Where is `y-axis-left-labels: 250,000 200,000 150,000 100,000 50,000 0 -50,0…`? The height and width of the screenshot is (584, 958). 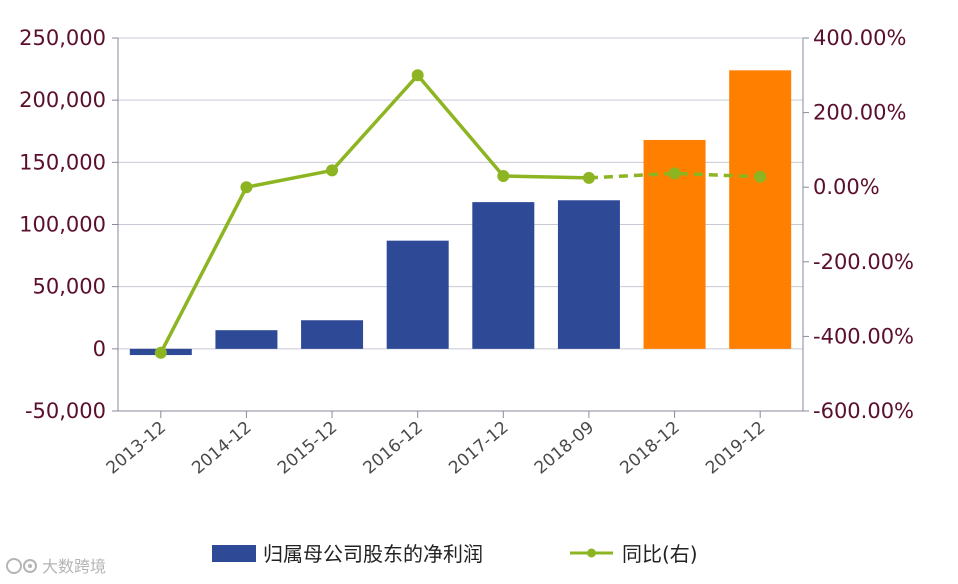 y-axis-left-labels: 250,000 200,000 150,000 100,000 50,000 0 -50,0… is located at coordinates (62, 224).